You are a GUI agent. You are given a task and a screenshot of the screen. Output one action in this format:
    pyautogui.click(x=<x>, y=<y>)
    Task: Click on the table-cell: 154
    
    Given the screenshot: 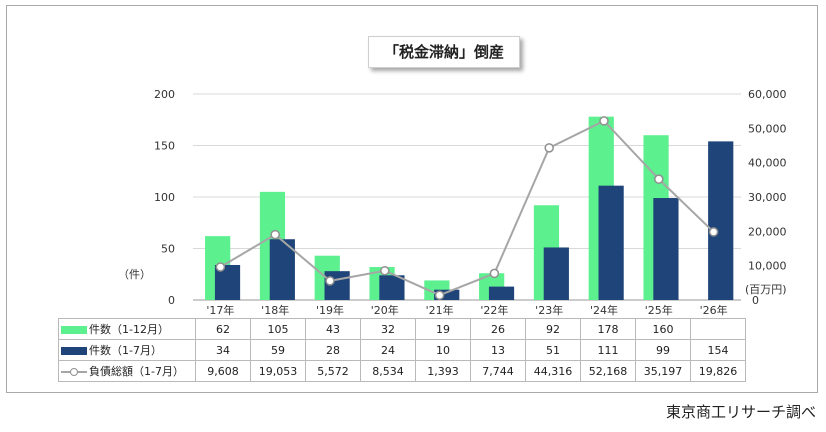 What is the action you would take?
    pyautogui.click(x=718, y=350)
    